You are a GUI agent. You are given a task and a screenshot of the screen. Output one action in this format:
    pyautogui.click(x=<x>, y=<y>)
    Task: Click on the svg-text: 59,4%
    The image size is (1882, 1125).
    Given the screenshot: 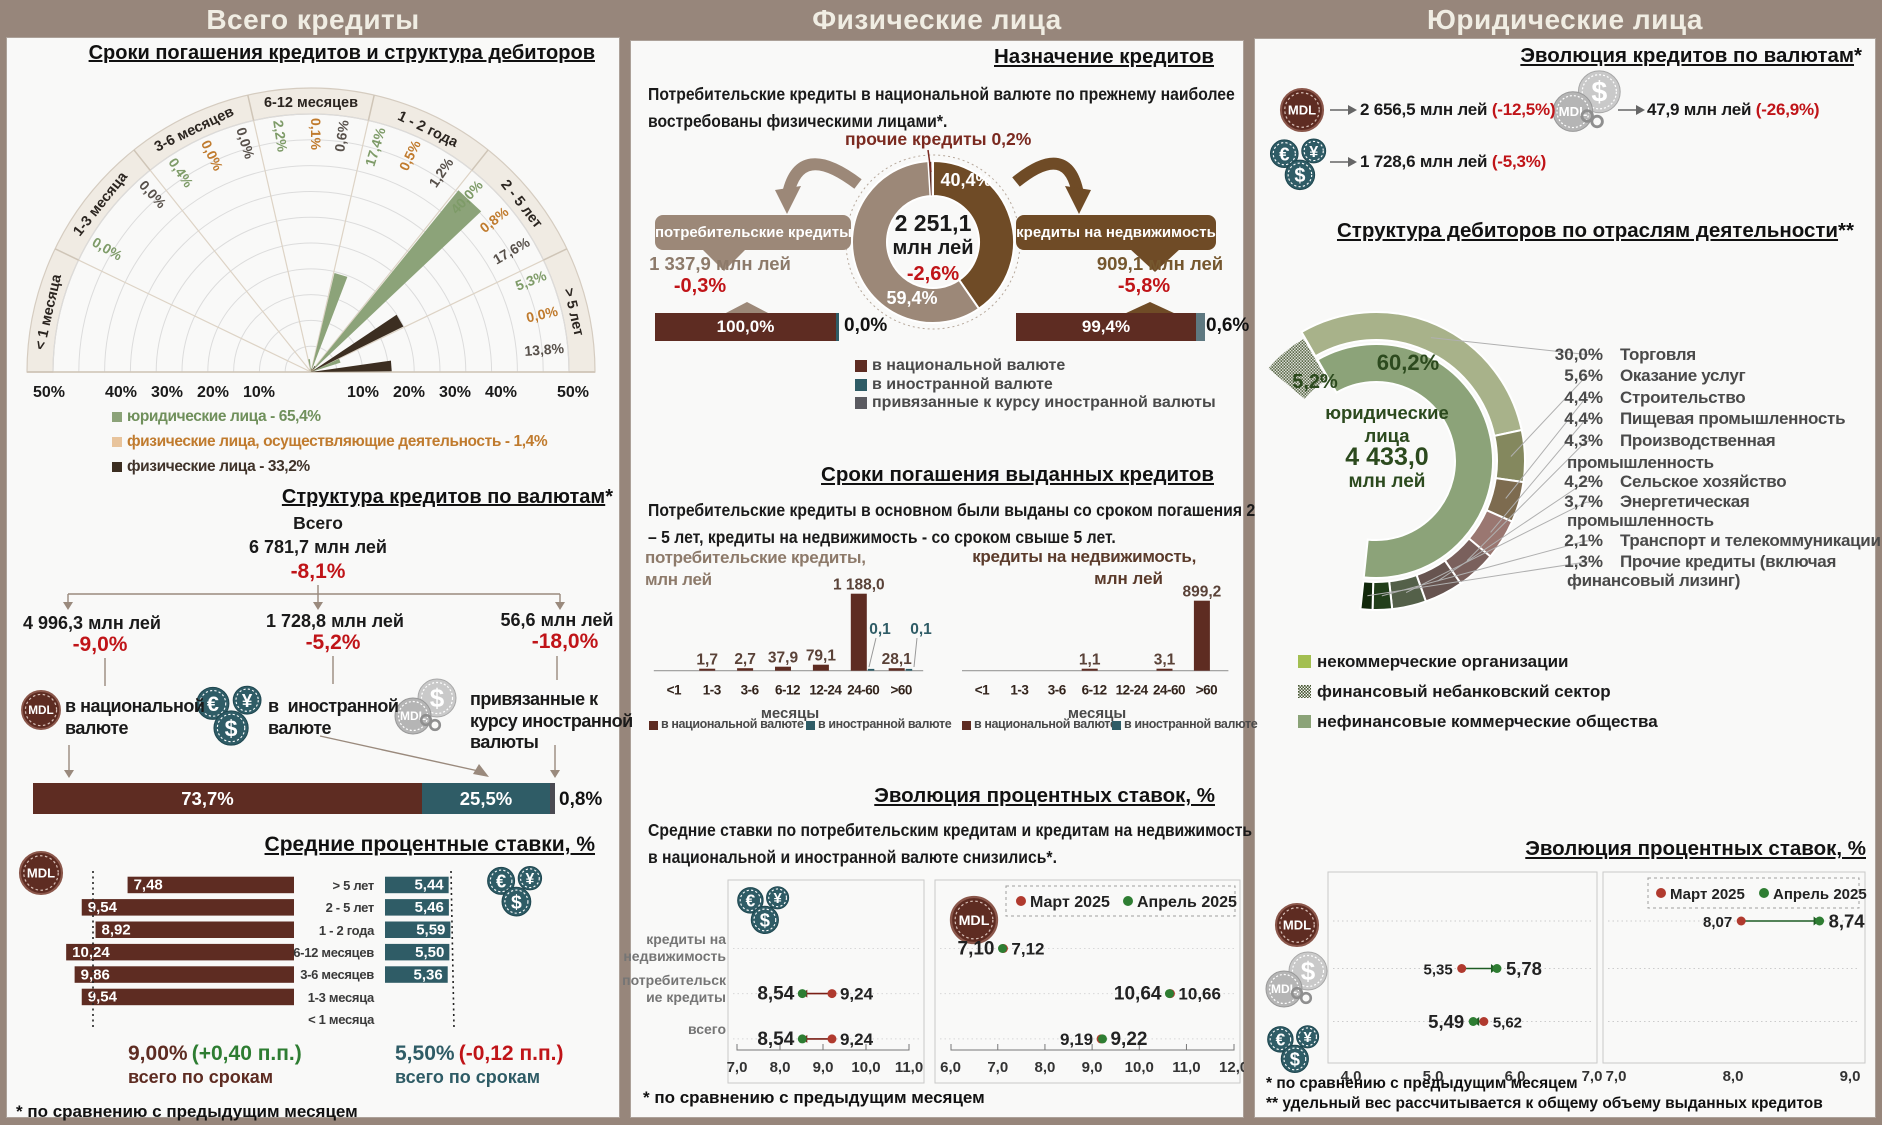 What is the action you would take?
    pyautogui.click(x=911, y=298)
    